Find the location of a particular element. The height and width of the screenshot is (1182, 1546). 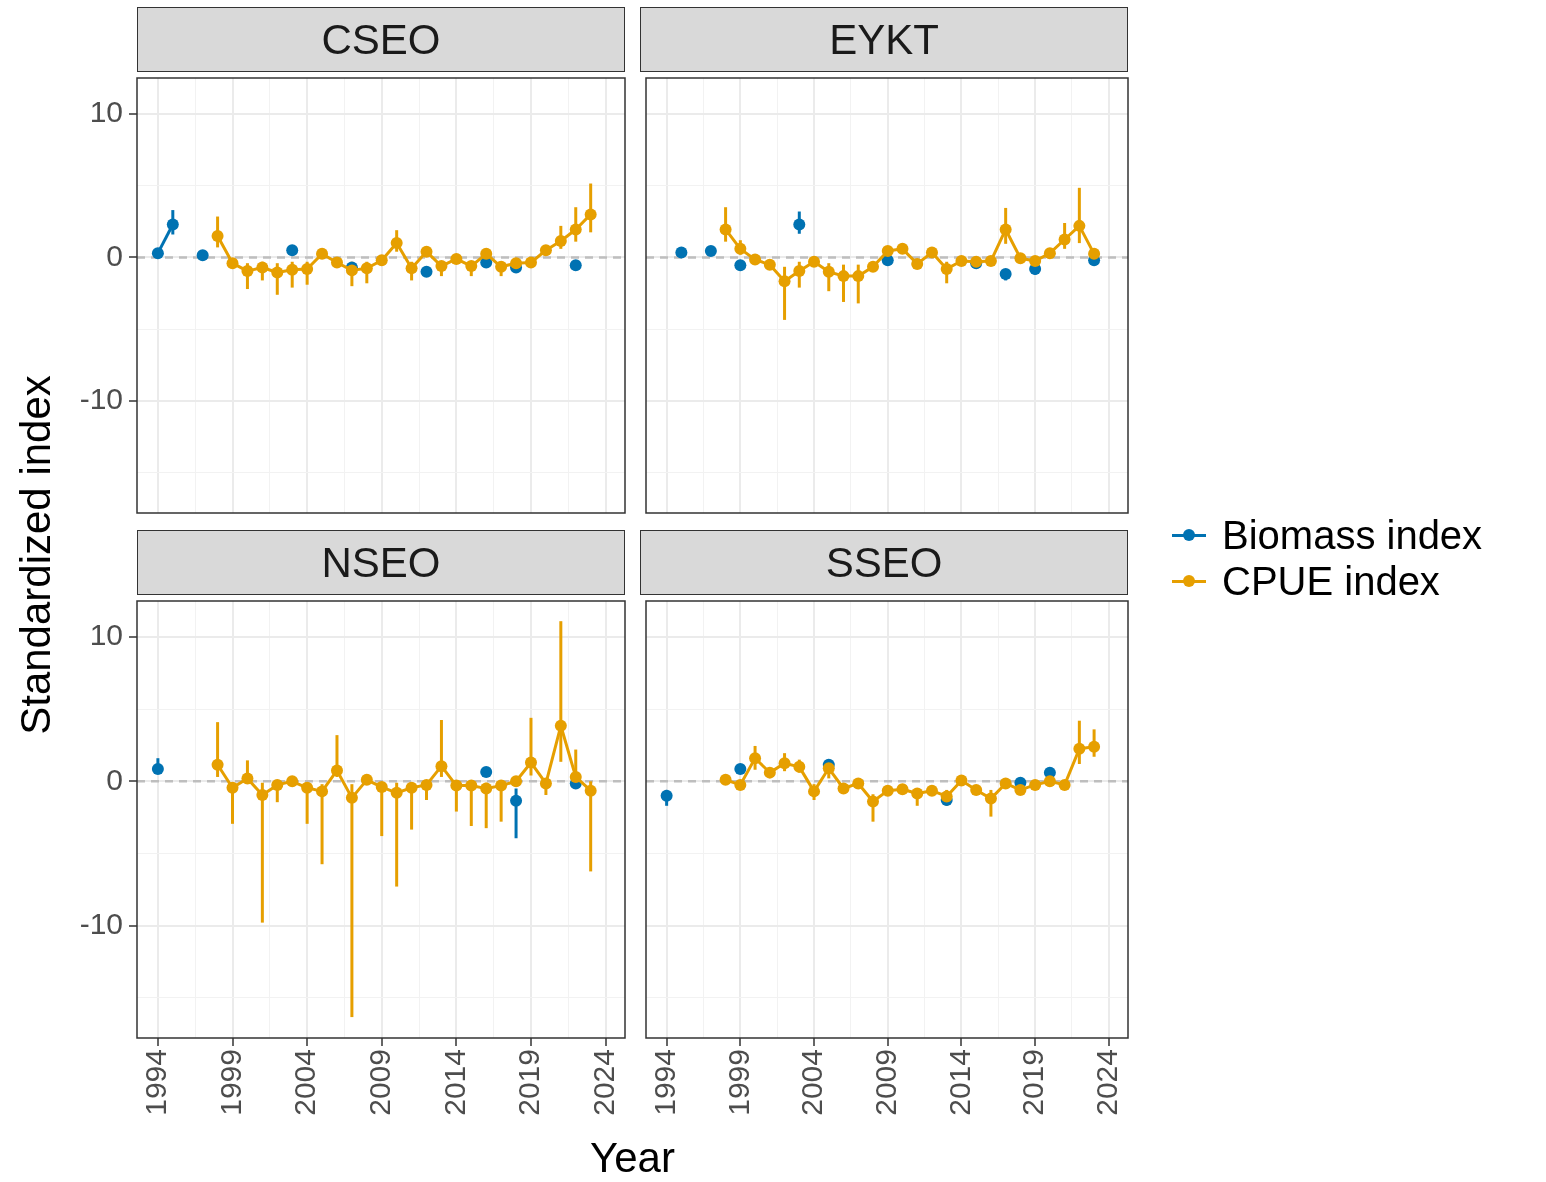

chart-title: SSEO is located at coordinates (884, 562).